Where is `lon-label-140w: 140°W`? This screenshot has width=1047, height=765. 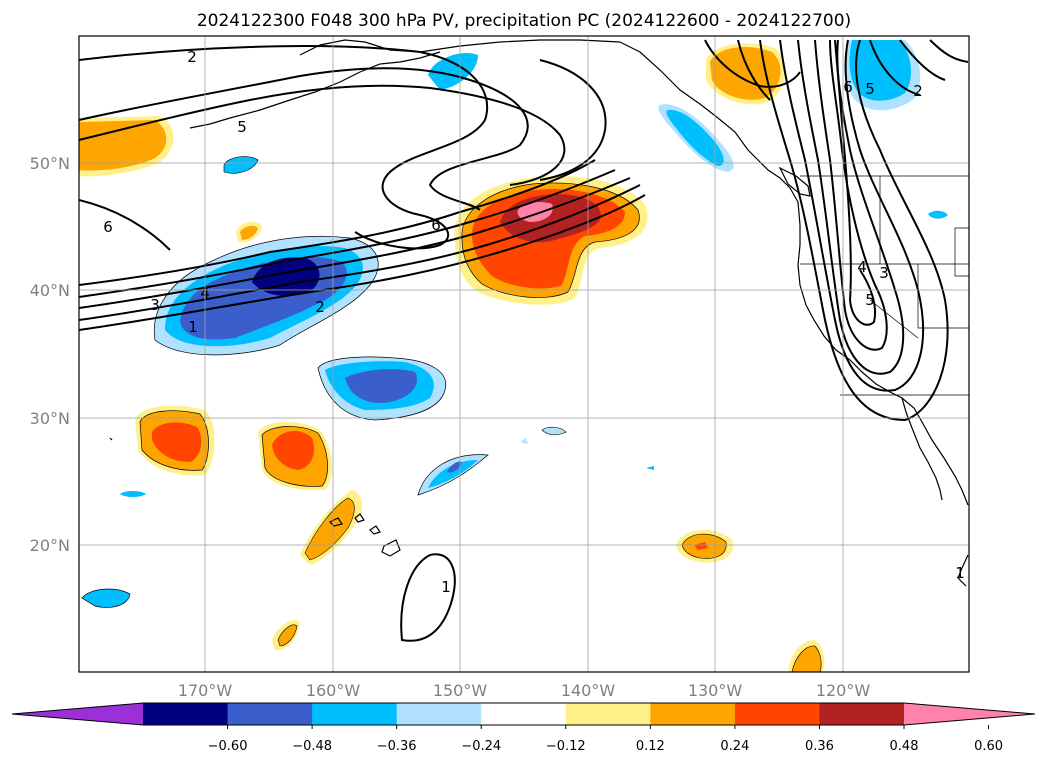 lon-label-140w: 140°W is located at coordinates (588, 690).